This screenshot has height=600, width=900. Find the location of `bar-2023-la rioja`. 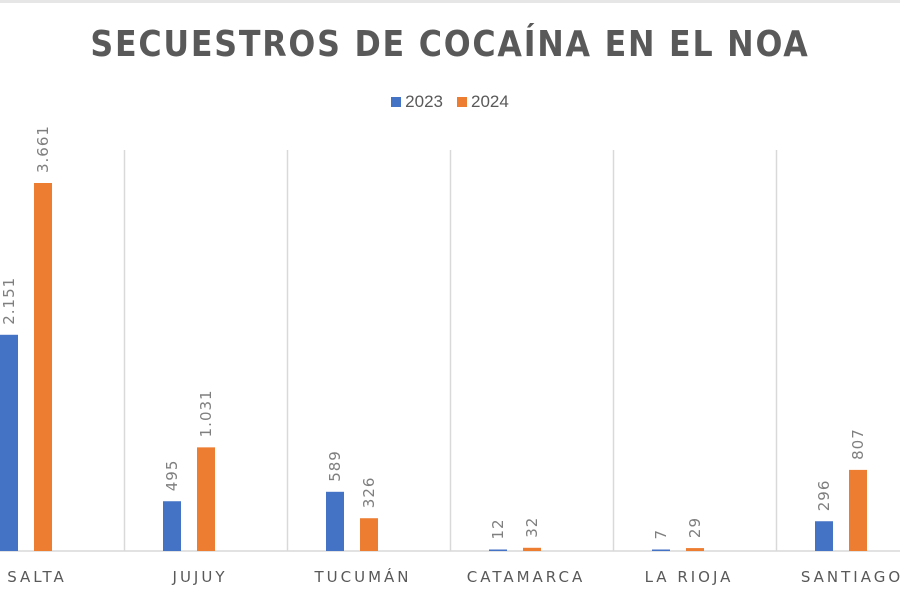

bar-2023-la rioja is located at coordinates (661, 550).